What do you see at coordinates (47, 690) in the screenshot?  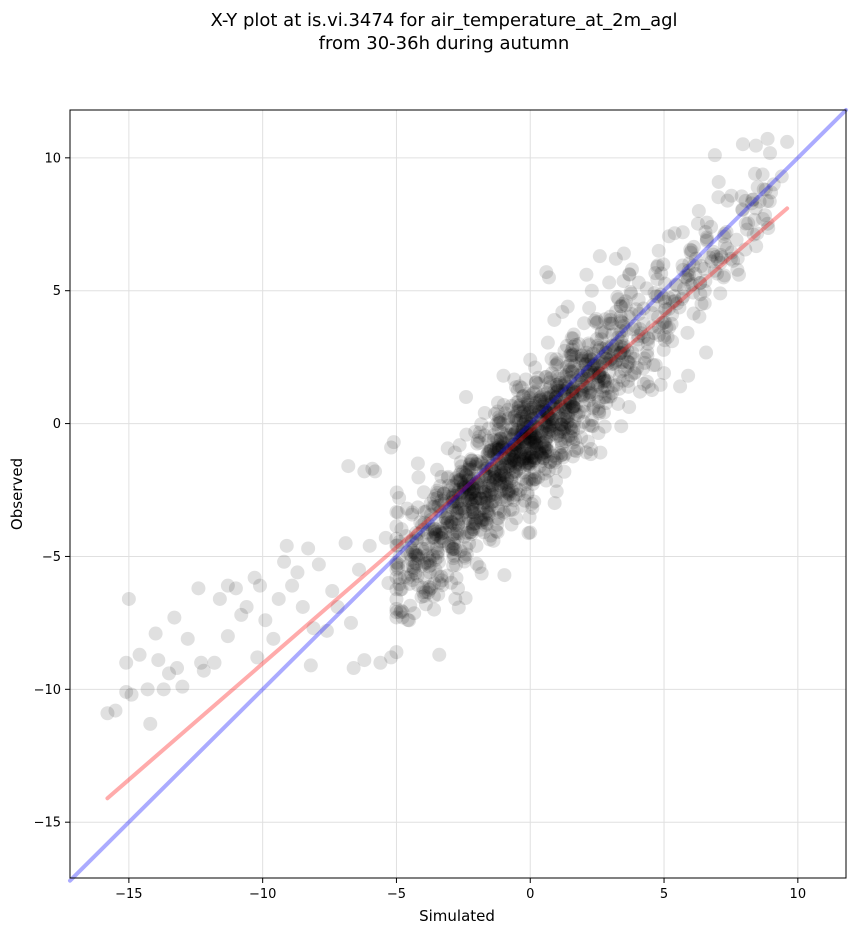 I see `y-tick-label: −10` at bounding box center [47, 690].